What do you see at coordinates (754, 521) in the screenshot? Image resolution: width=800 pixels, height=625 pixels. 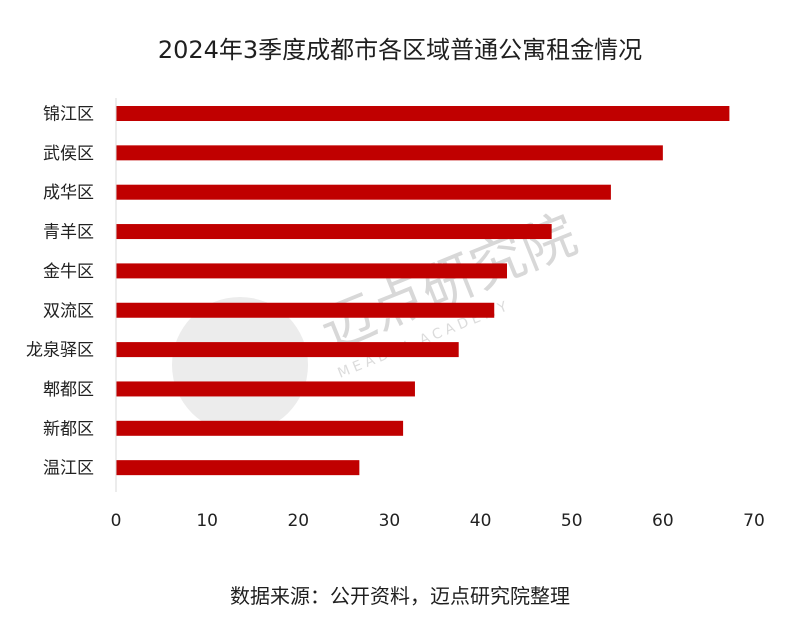 I see `x-tick-label-7: 70` at bounding box center [754, 521].